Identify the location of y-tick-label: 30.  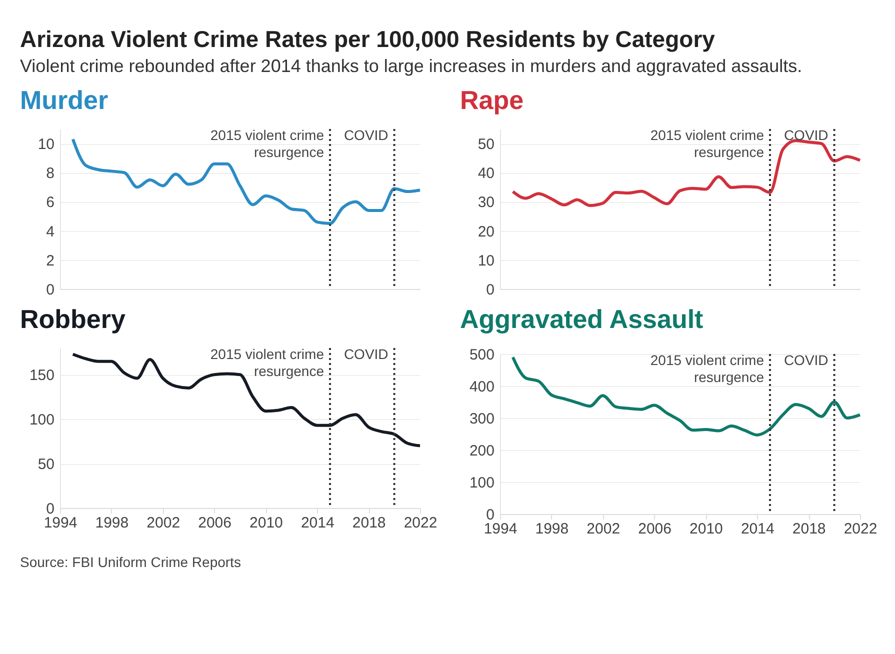
(486, 203).